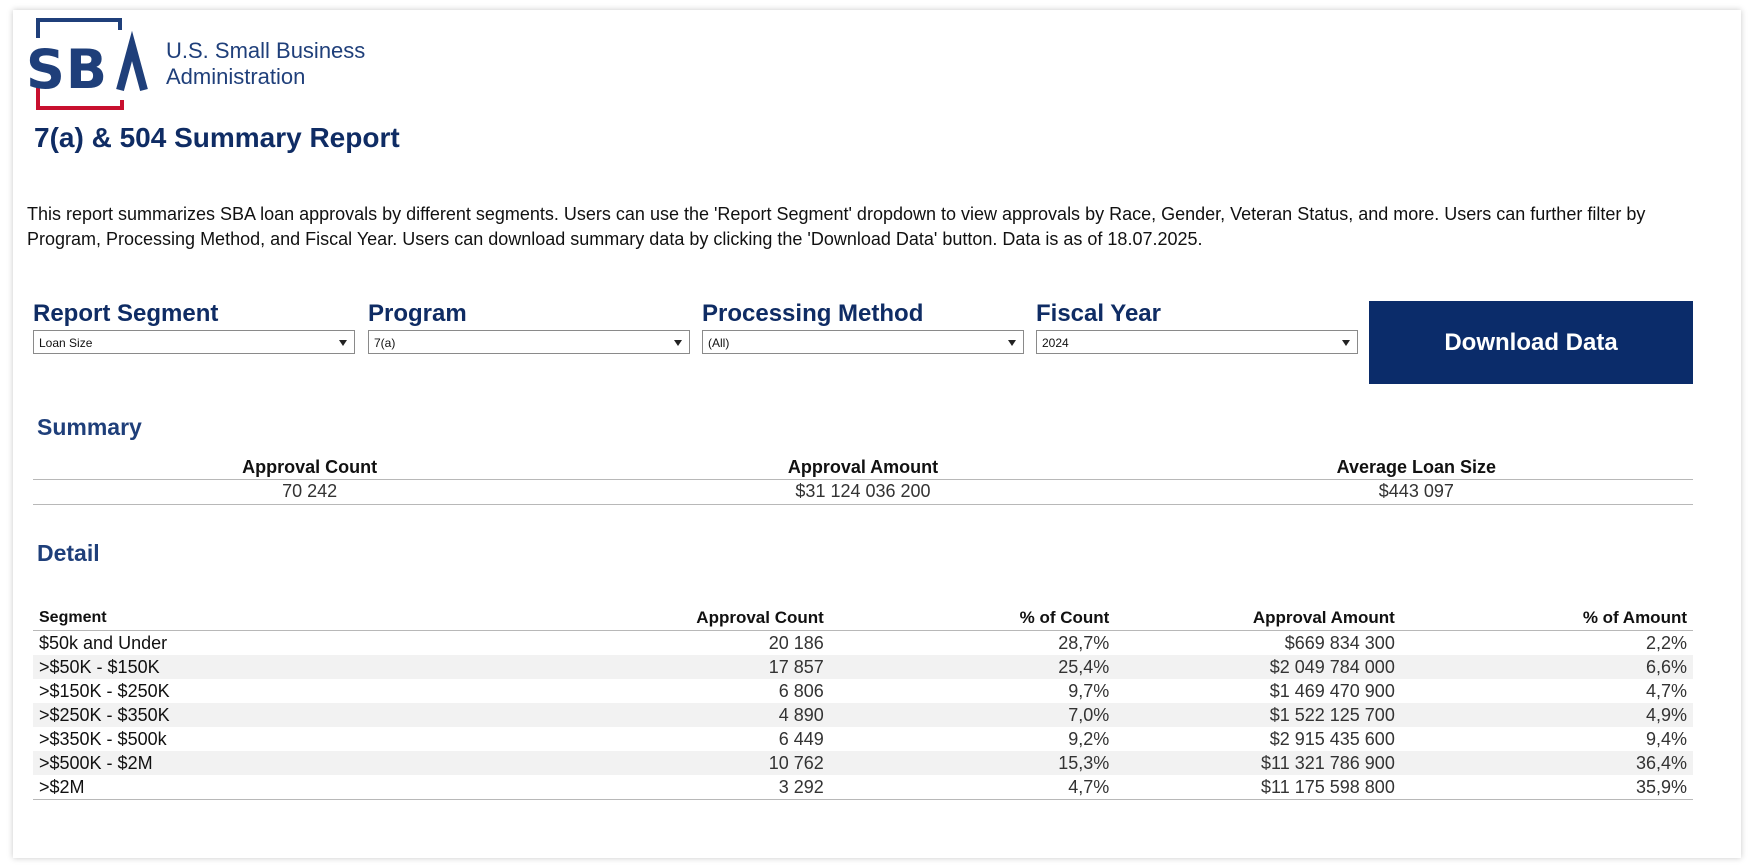 This screenshot has height=867, width=1750. Describe the element at coordinates (597, 667) in the screenshot. I see `count-cell: 17 857` at that location.